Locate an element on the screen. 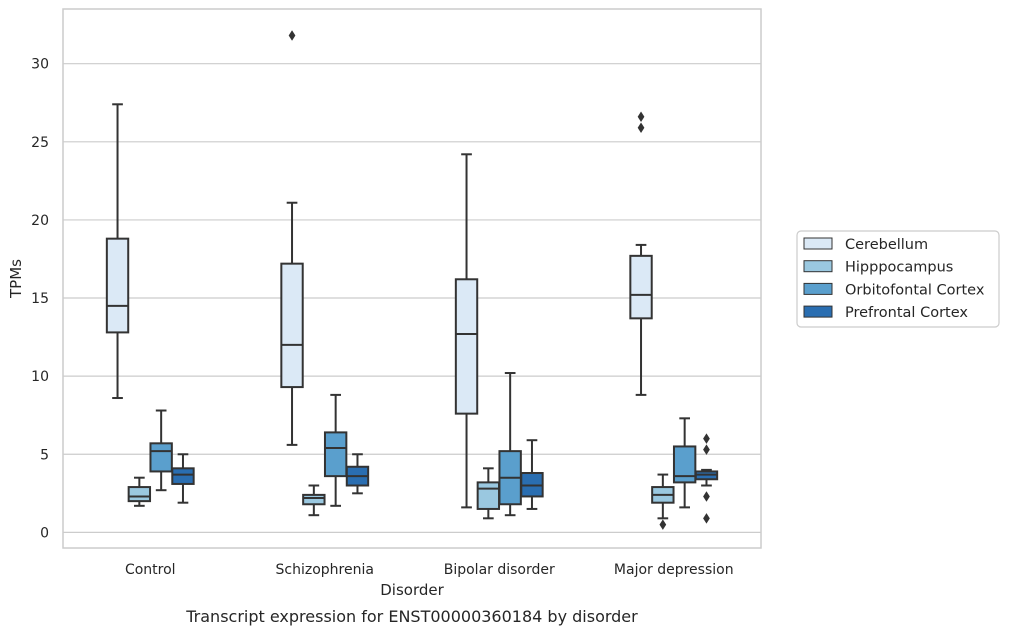  y-axis-label: TPMs is located at coordinates (16, 279).